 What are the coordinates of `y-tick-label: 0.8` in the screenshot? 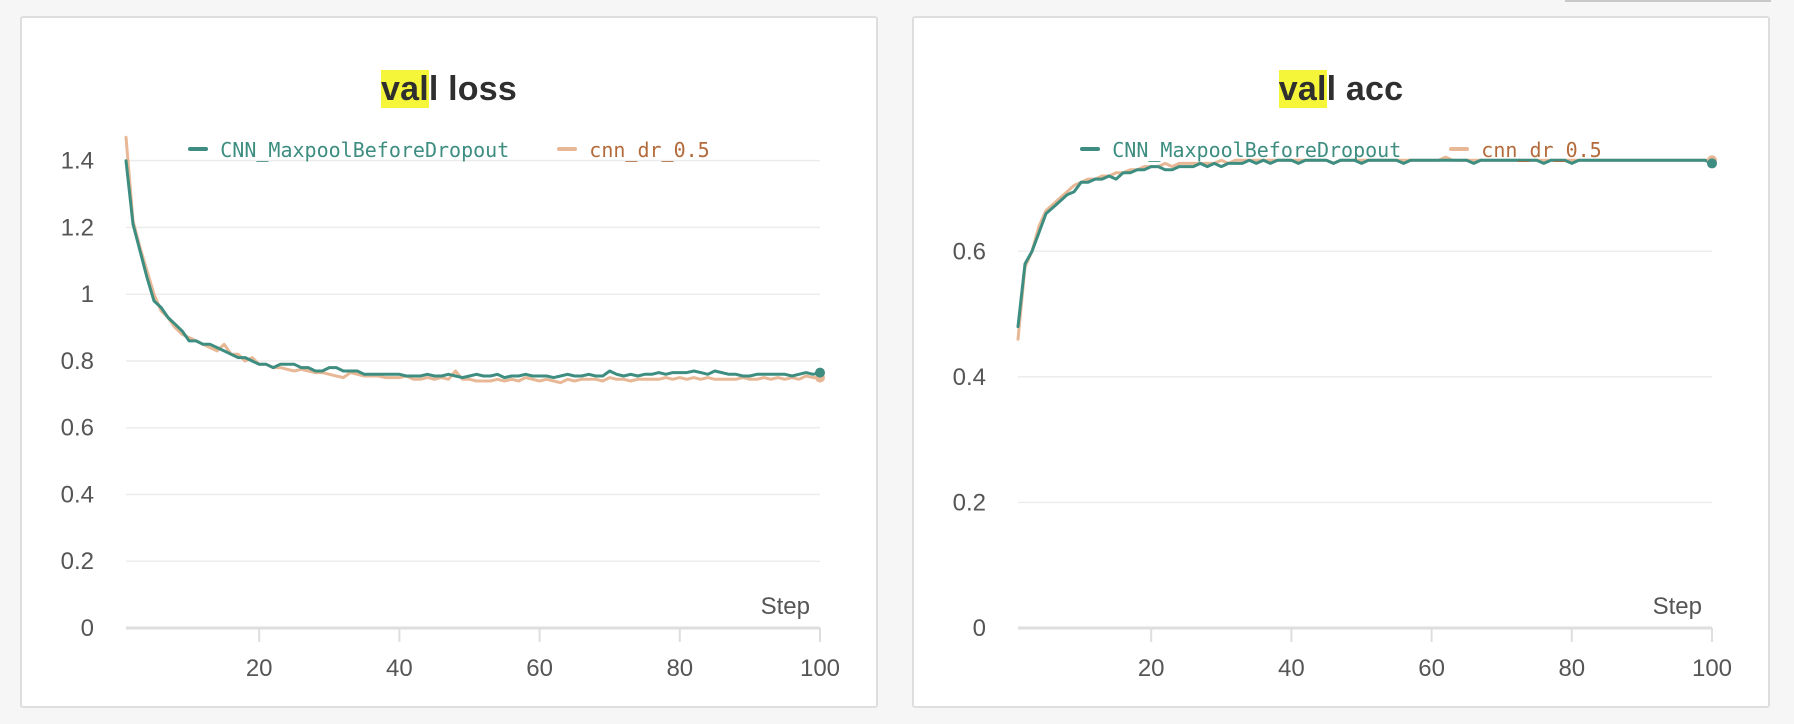 It's located at (77, 361).